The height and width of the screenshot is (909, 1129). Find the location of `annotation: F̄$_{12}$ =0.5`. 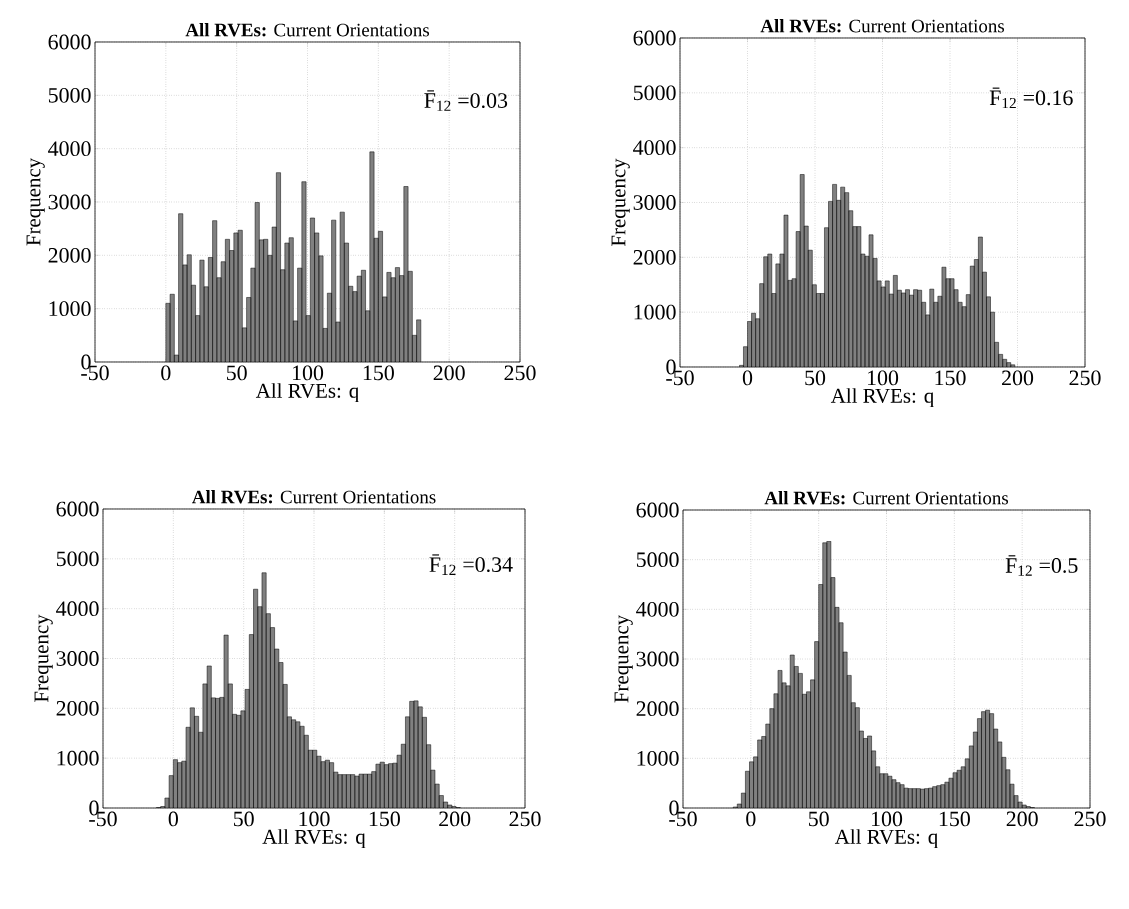

annotation: F̄$_{12}$ =0.5 is located at coordinates (1041, 565).